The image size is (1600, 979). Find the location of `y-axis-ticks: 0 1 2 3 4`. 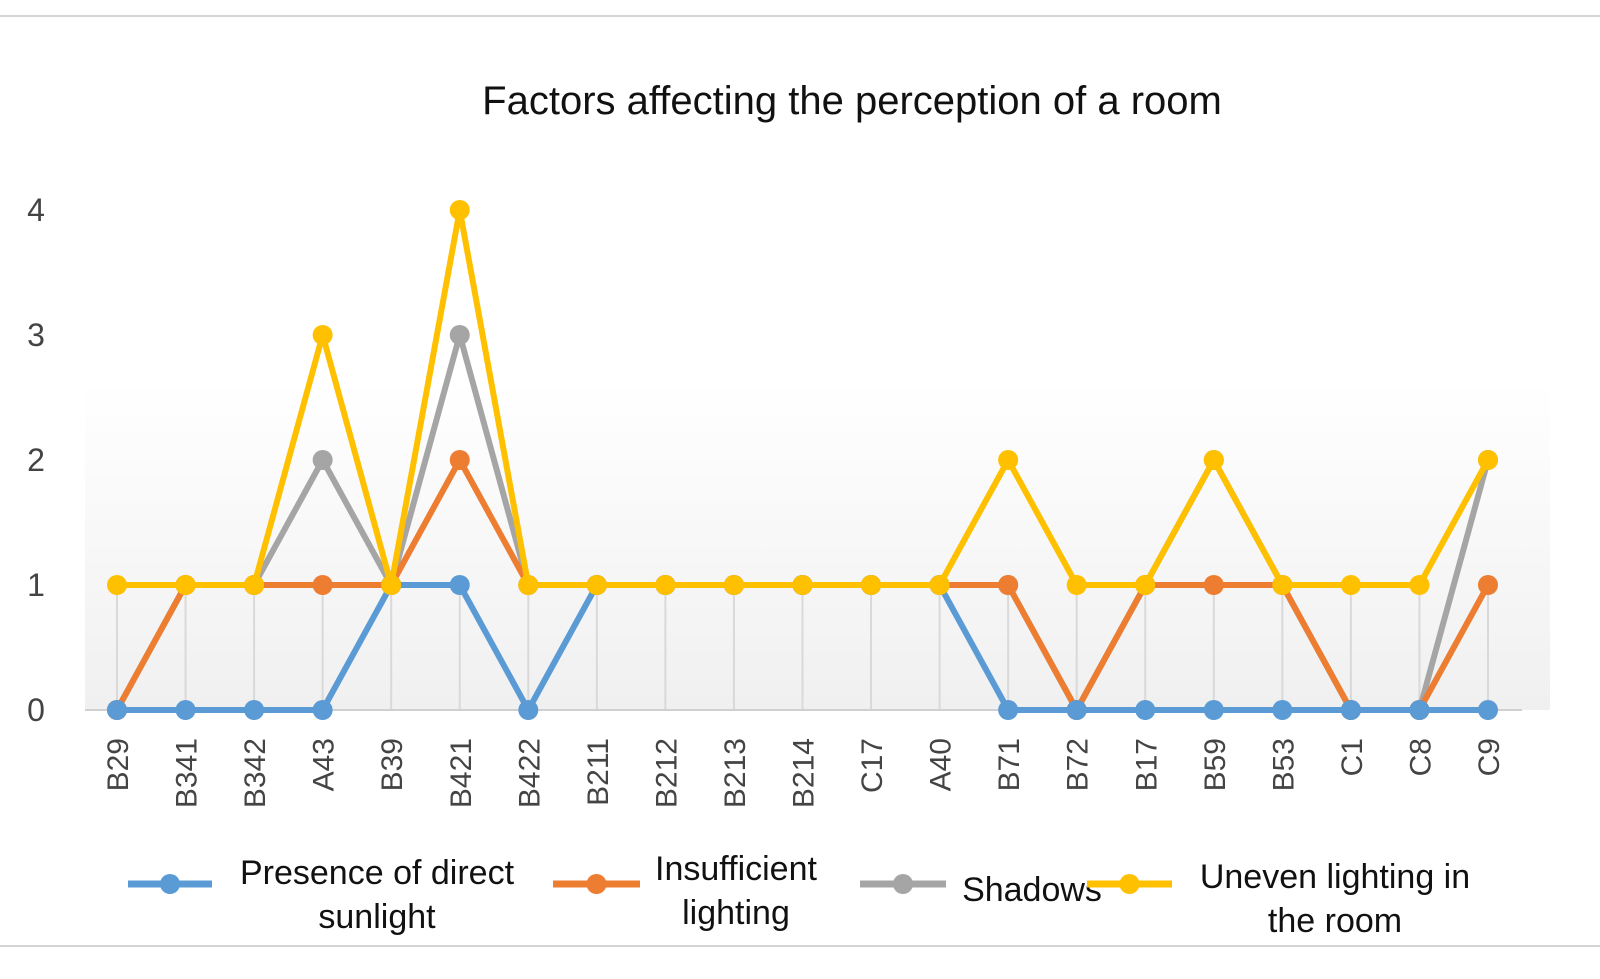

y-axis-ticks: 0 1 2 3 4 is located at coordinates (36, 460).